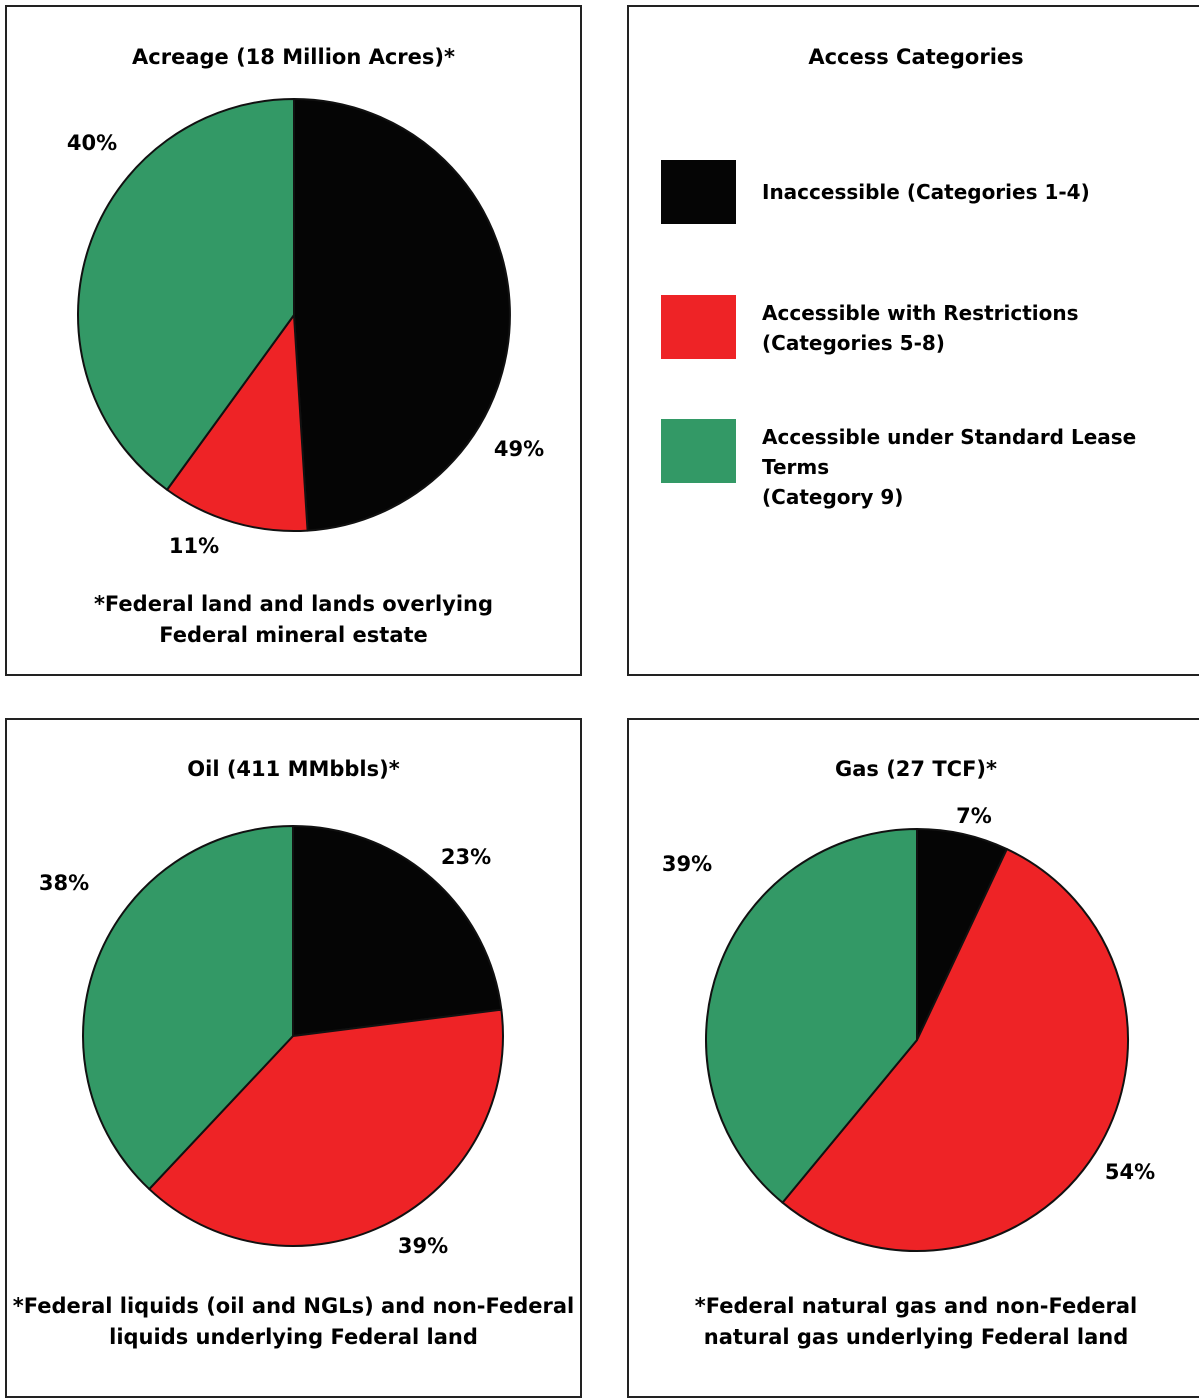  I want to click on oil-slice-inaccessible, so click(397, 931).